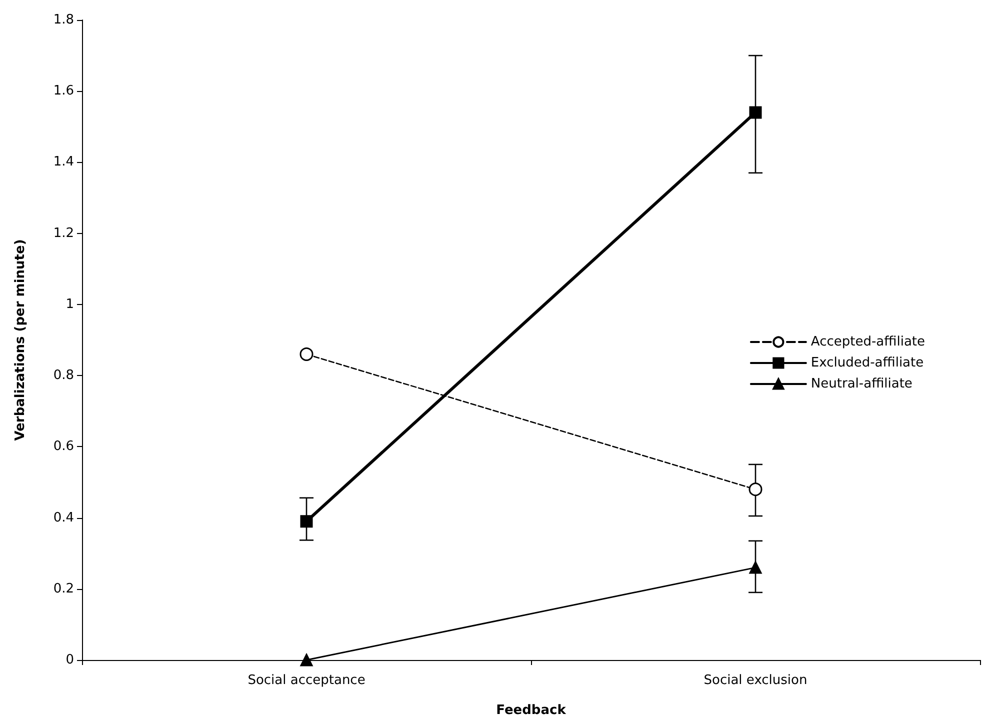 The height and width of the screenshot is (726, 1000). I want to click on y-tick-label: 1.8, so click(63, 20).